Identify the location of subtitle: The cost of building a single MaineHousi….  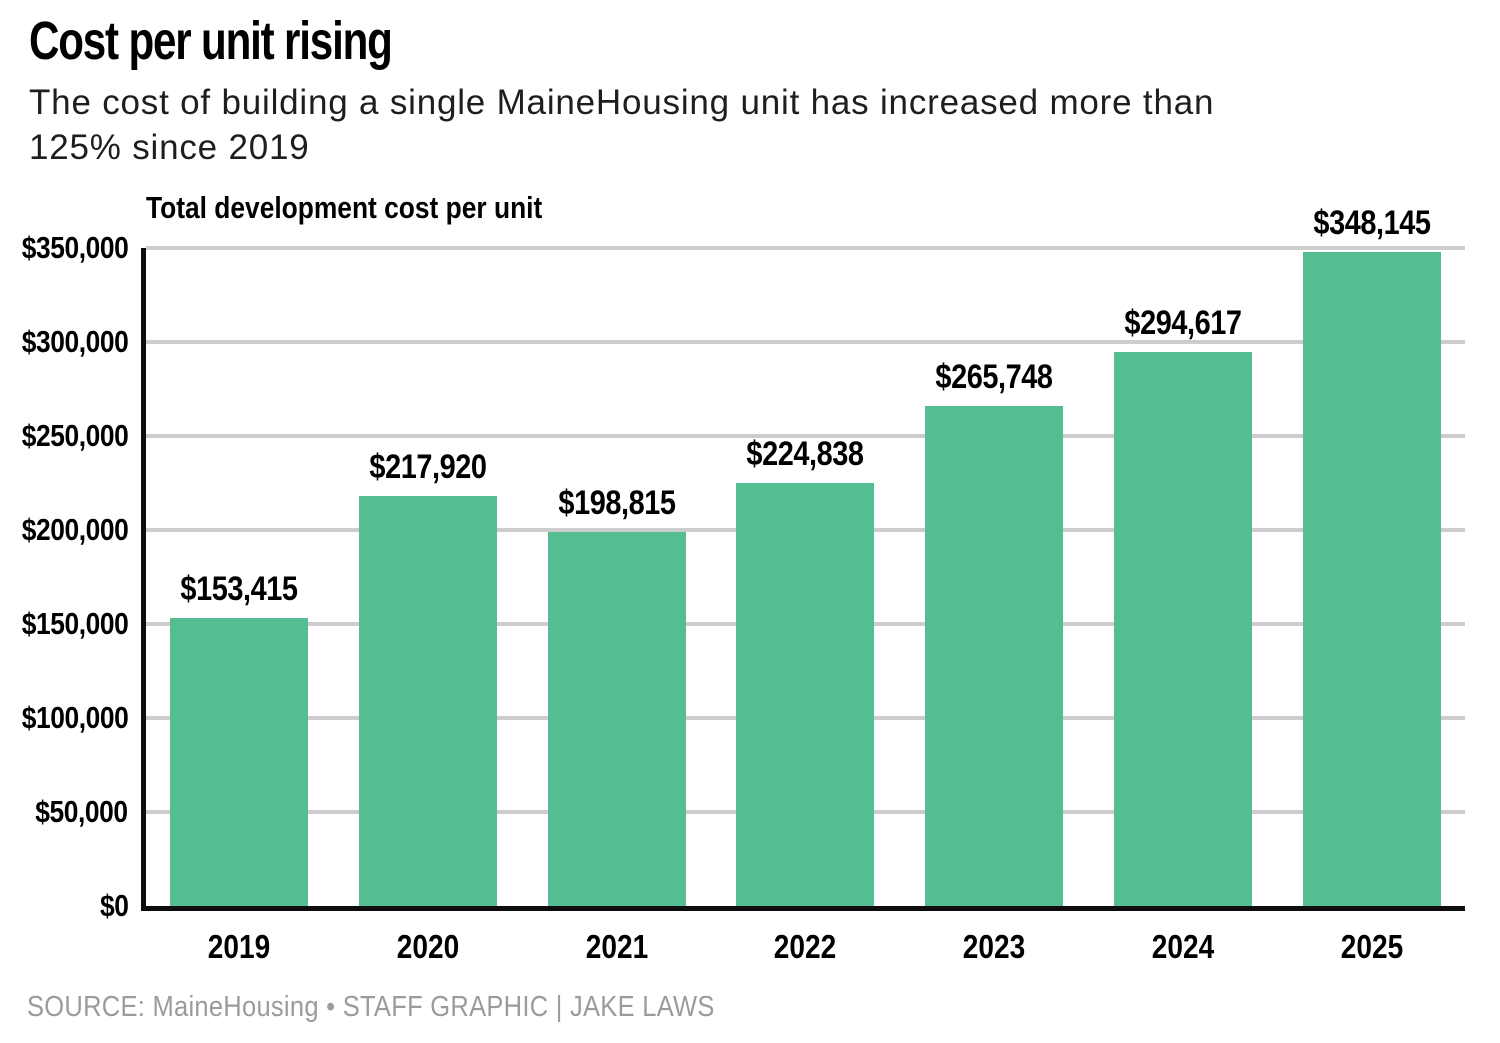
(729, 125).